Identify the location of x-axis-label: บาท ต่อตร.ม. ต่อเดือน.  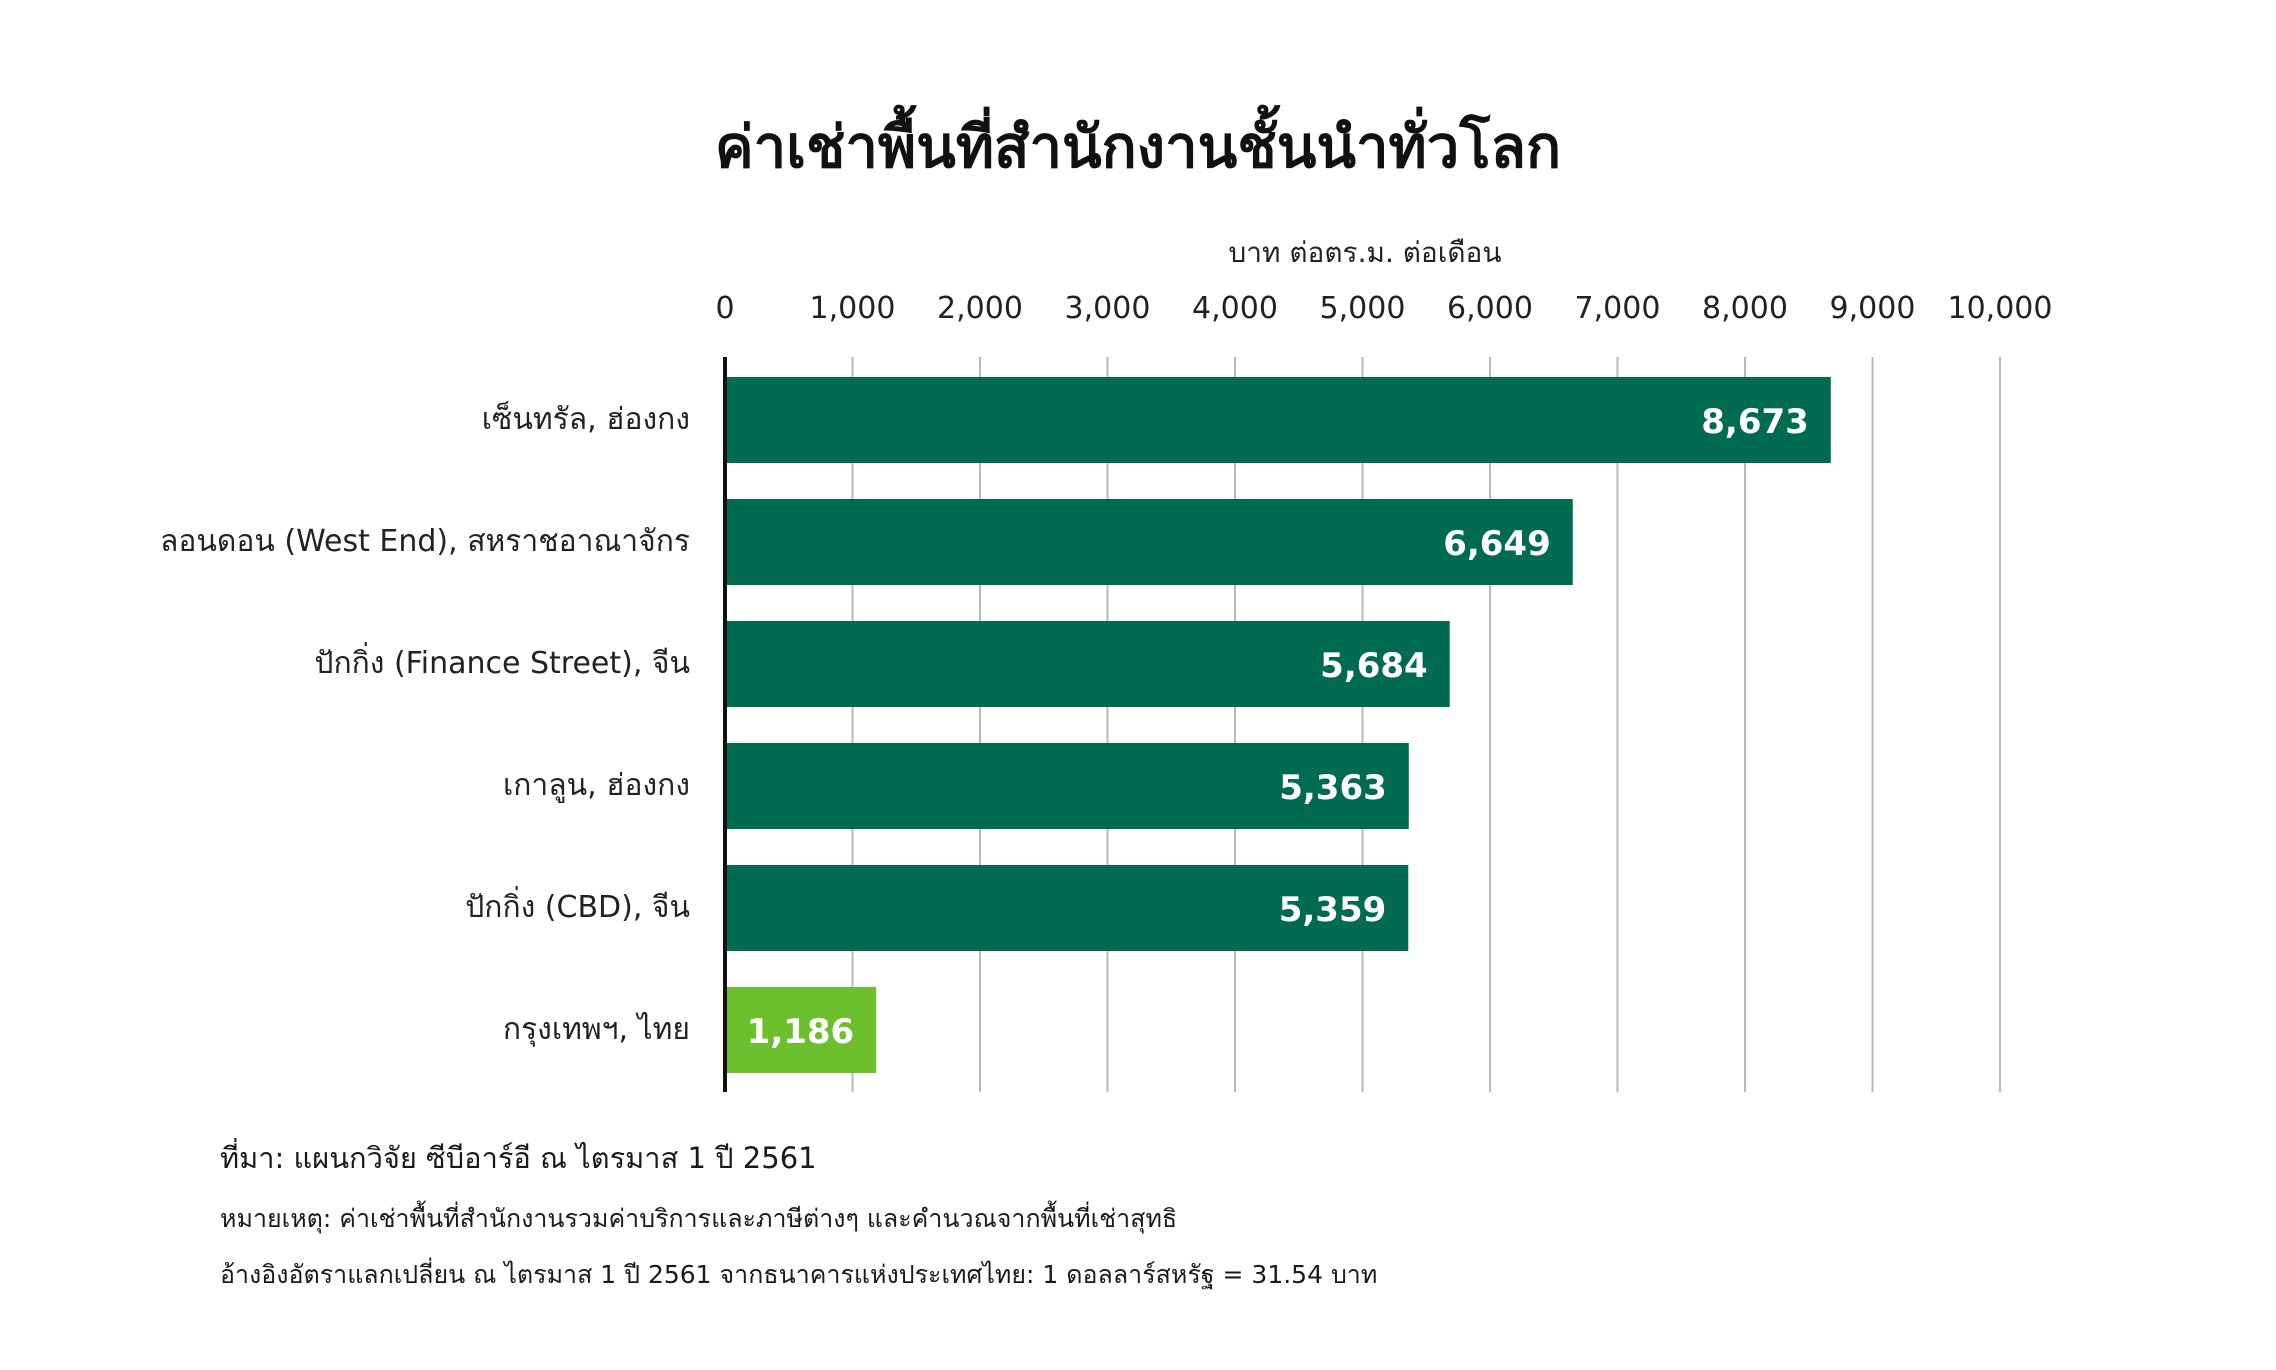
(1365, 252).